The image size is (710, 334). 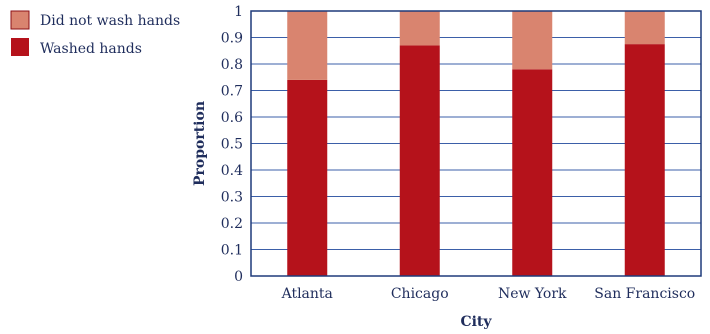 What do you see at coordinates (91, 49) in the screenshot?
I see `legend-label-washed-hands: Washed hands` at bounding box center [91, 49].